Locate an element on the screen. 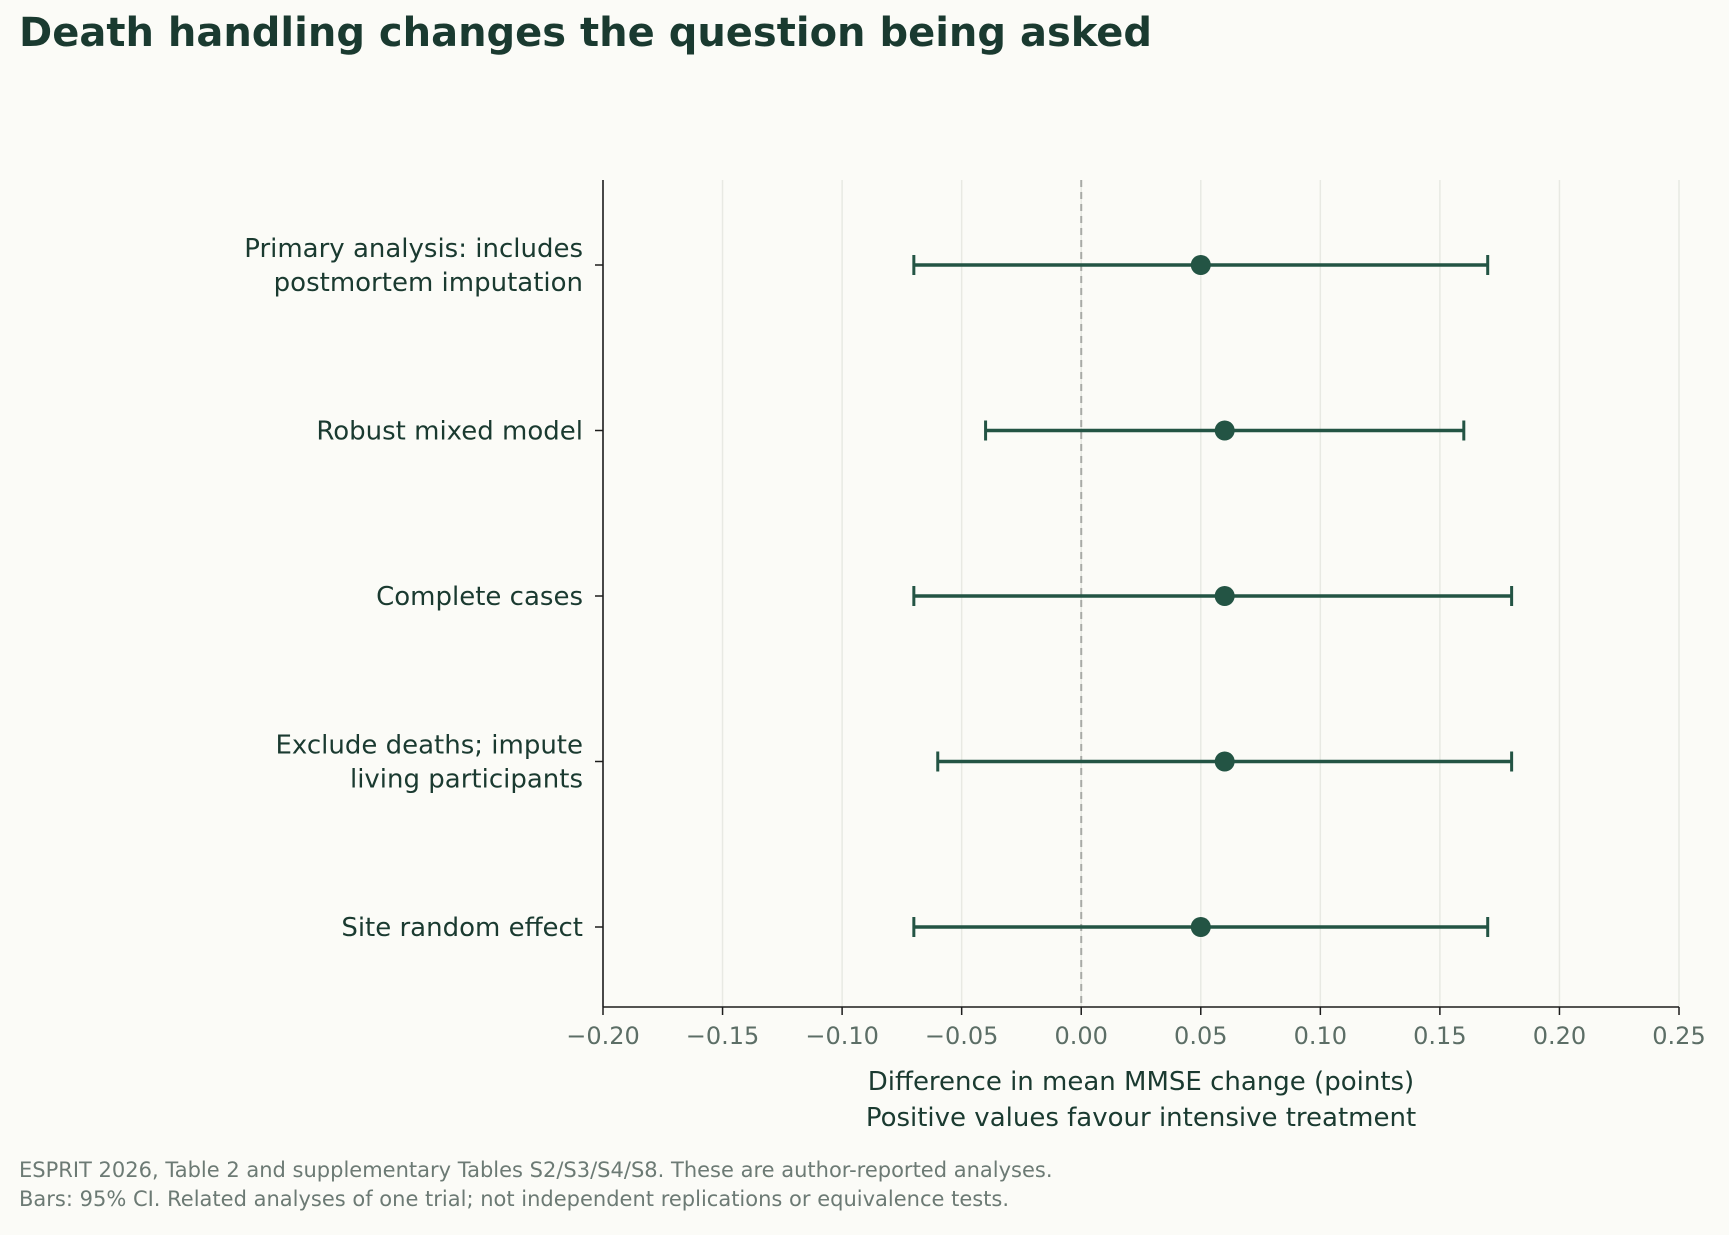  row-label: Robust mixed model is located at coordinates (449, 432).